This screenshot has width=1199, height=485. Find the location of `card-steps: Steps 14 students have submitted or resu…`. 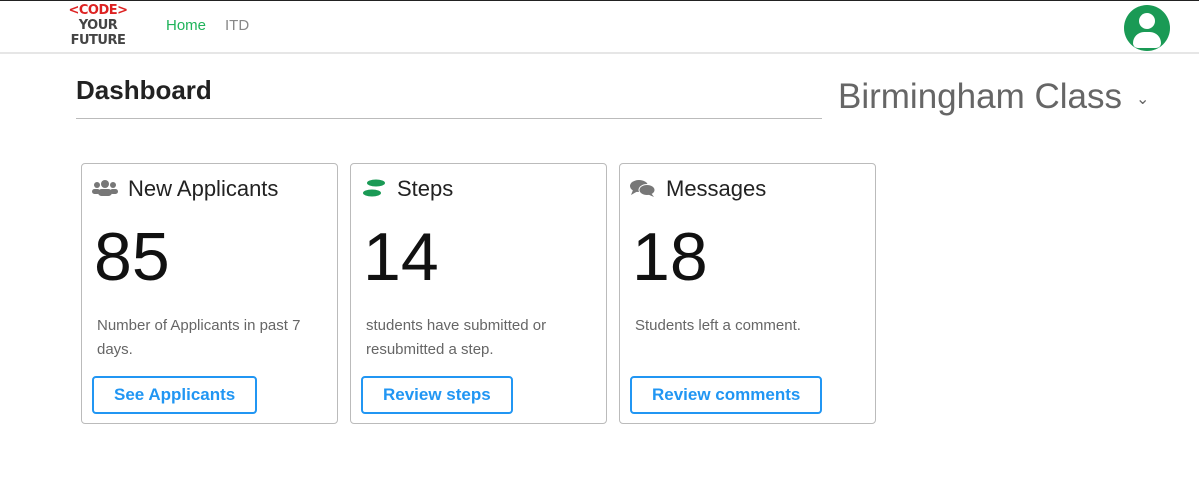

card-steps: Steps 14 students have submitted or resu… is located at coordinates (478, 293).